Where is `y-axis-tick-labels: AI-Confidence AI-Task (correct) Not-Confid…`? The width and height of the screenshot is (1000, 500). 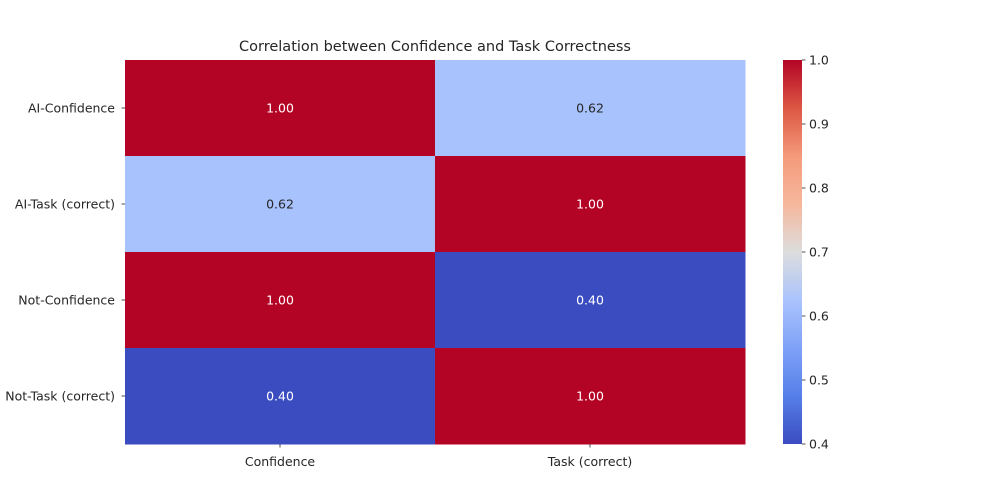
y-axis-tick-labels: AI-Confidence AI-Task (correct) Not-Confid… is located at coordinates (65, 252).